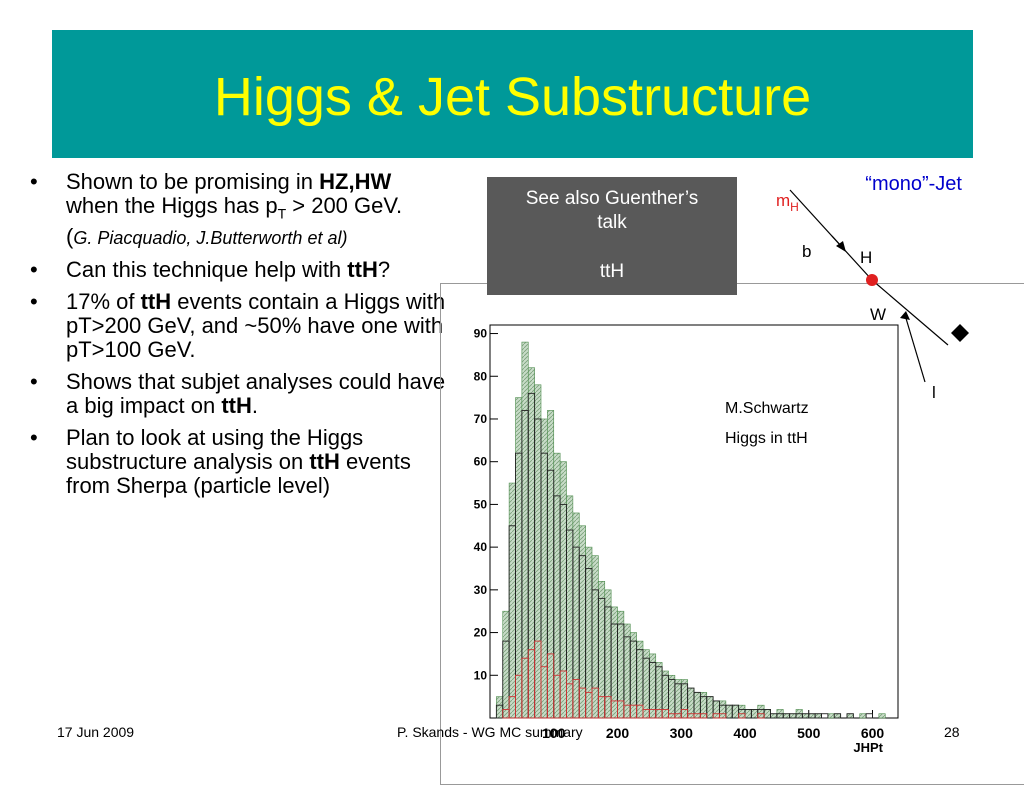 Image resolution: width=1024 pixels, height=785 pixels. Describe the element at coordinates (934, 392) in the screenshot. I see `l-label: l` at that location.